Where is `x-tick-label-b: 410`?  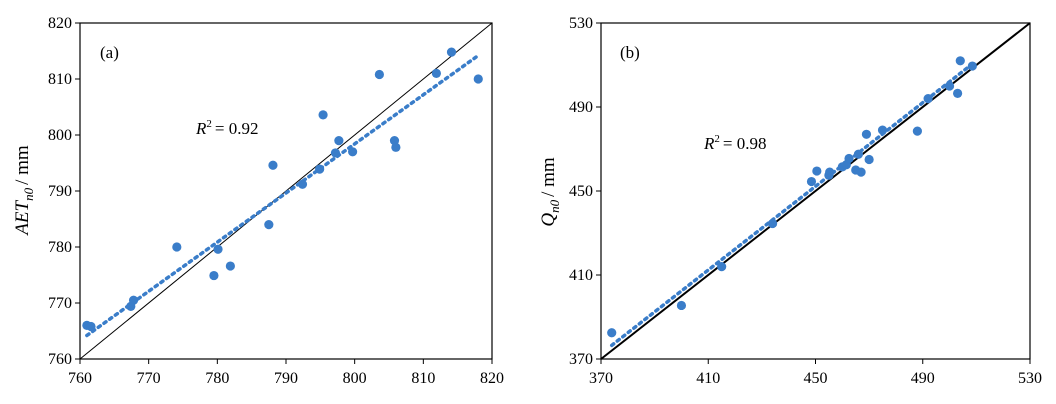
x-tick-label-b: 410 is located at coordinates (708, 378).